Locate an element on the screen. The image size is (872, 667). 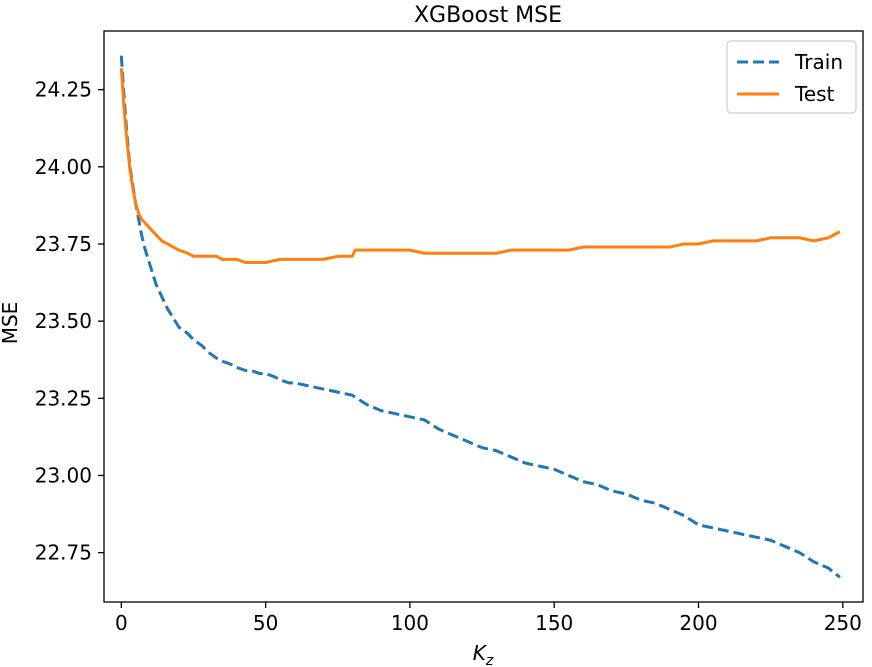
y-tick-label: 24.00 is located at coordinates (63, 167).